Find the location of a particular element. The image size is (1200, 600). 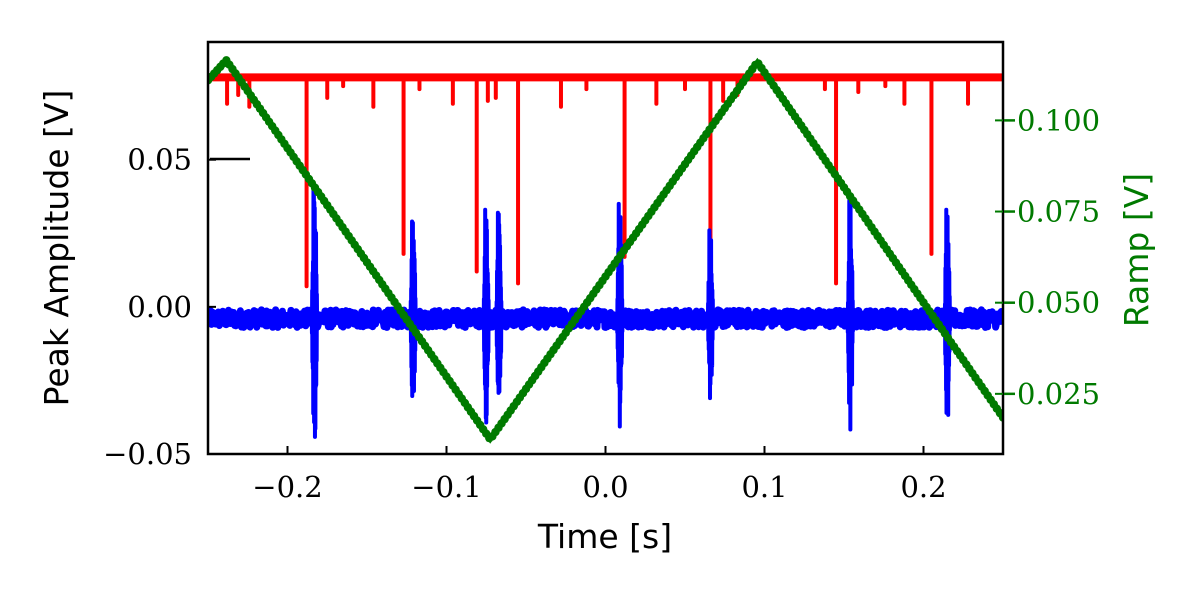

y-tick-label: 0.00 is located at coordinates (159, 307).